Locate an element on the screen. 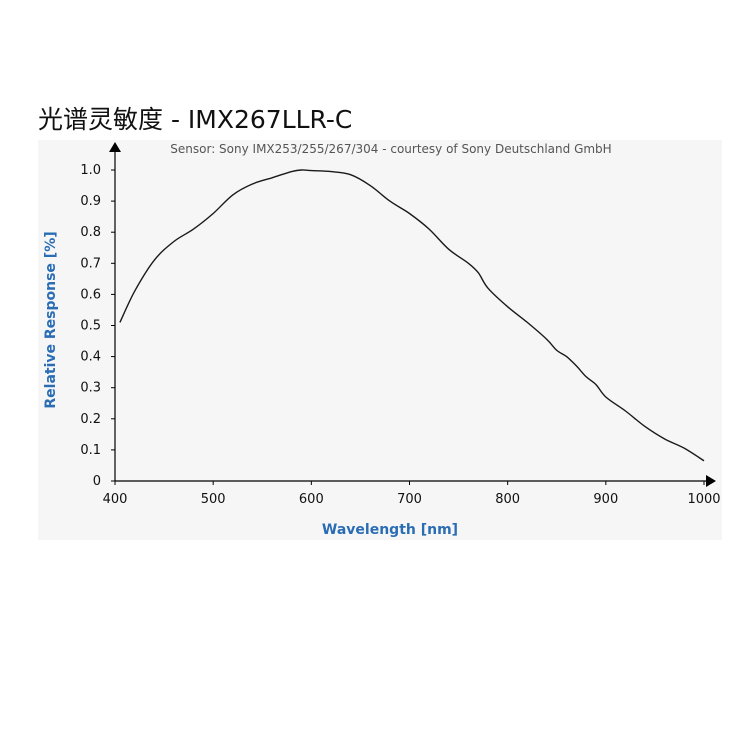 The width and height of the screenshot is (750, 750). y-axis-ticks: 0 0.1 0.2 0.3 0.4 0.5 0.6 0.7 0.8 0.9 1.0 is located at coordinates (97, 326).